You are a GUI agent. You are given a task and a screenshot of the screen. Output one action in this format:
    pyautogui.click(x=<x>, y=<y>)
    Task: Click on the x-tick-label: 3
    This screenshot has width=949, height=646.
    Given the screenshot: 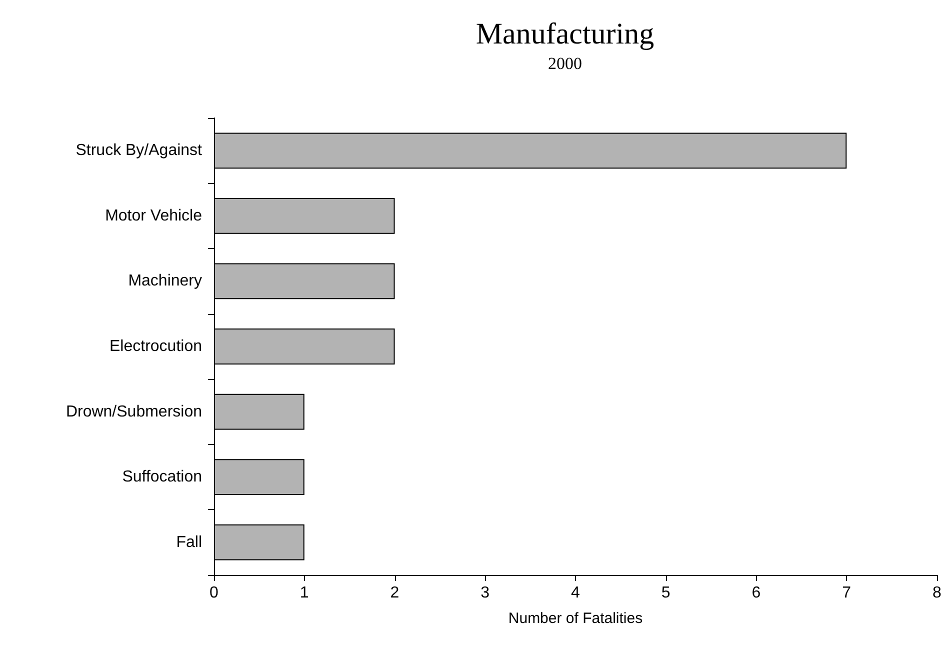 What is the action you would take?
    pyautogui.click(x=485, y=593)
    